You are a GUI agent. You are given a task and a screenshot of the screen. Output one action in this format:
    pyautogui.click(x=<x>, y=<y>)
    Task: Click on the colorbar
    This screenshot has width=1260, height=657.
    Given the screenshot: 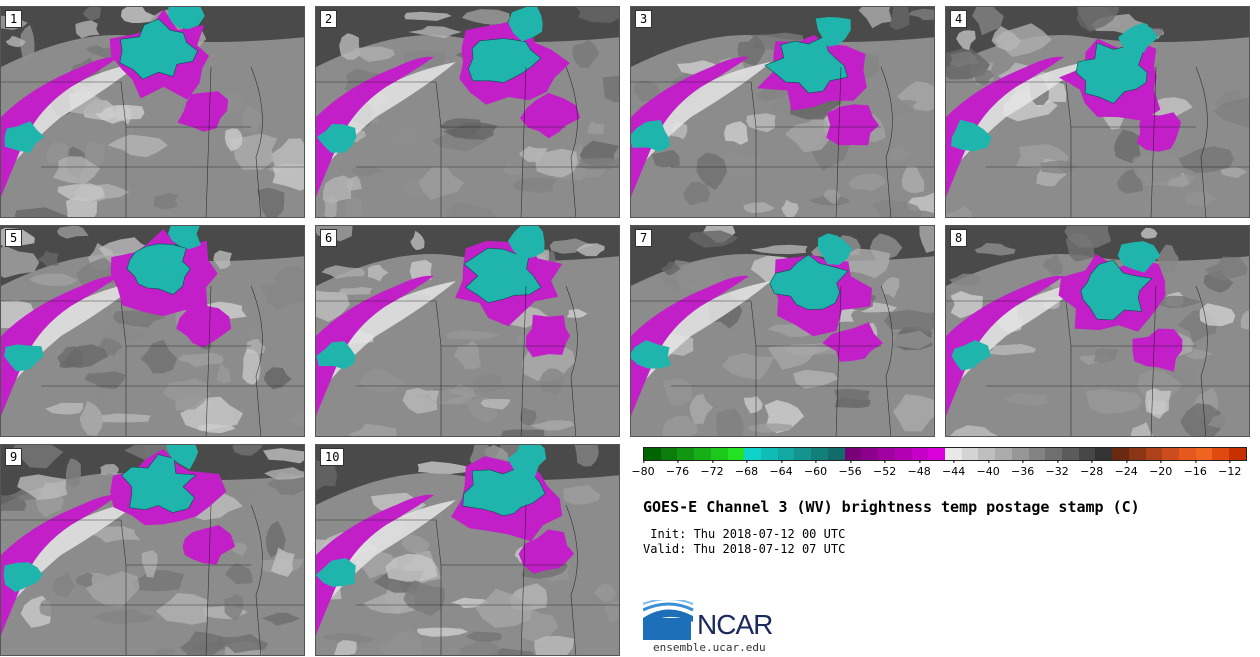 What is the action you would take?
    pyautogui.click(x=945, y=454)
    